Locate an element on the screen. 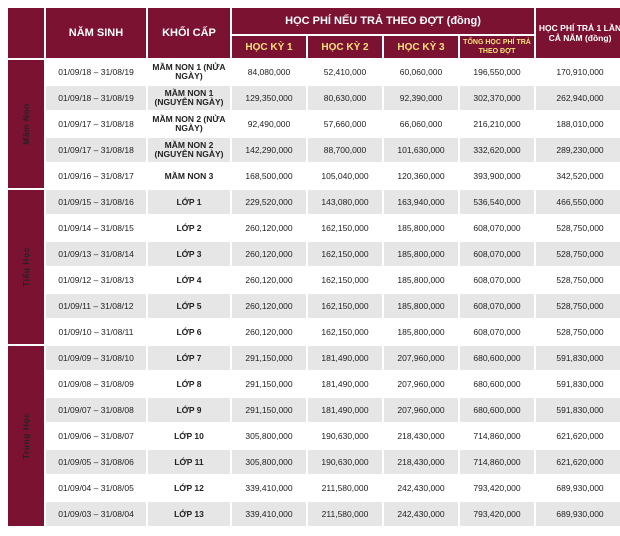 This screenshot has height=536, width=620. total-installment-cell: 608,070,000 is located at coordinates (497, 228).